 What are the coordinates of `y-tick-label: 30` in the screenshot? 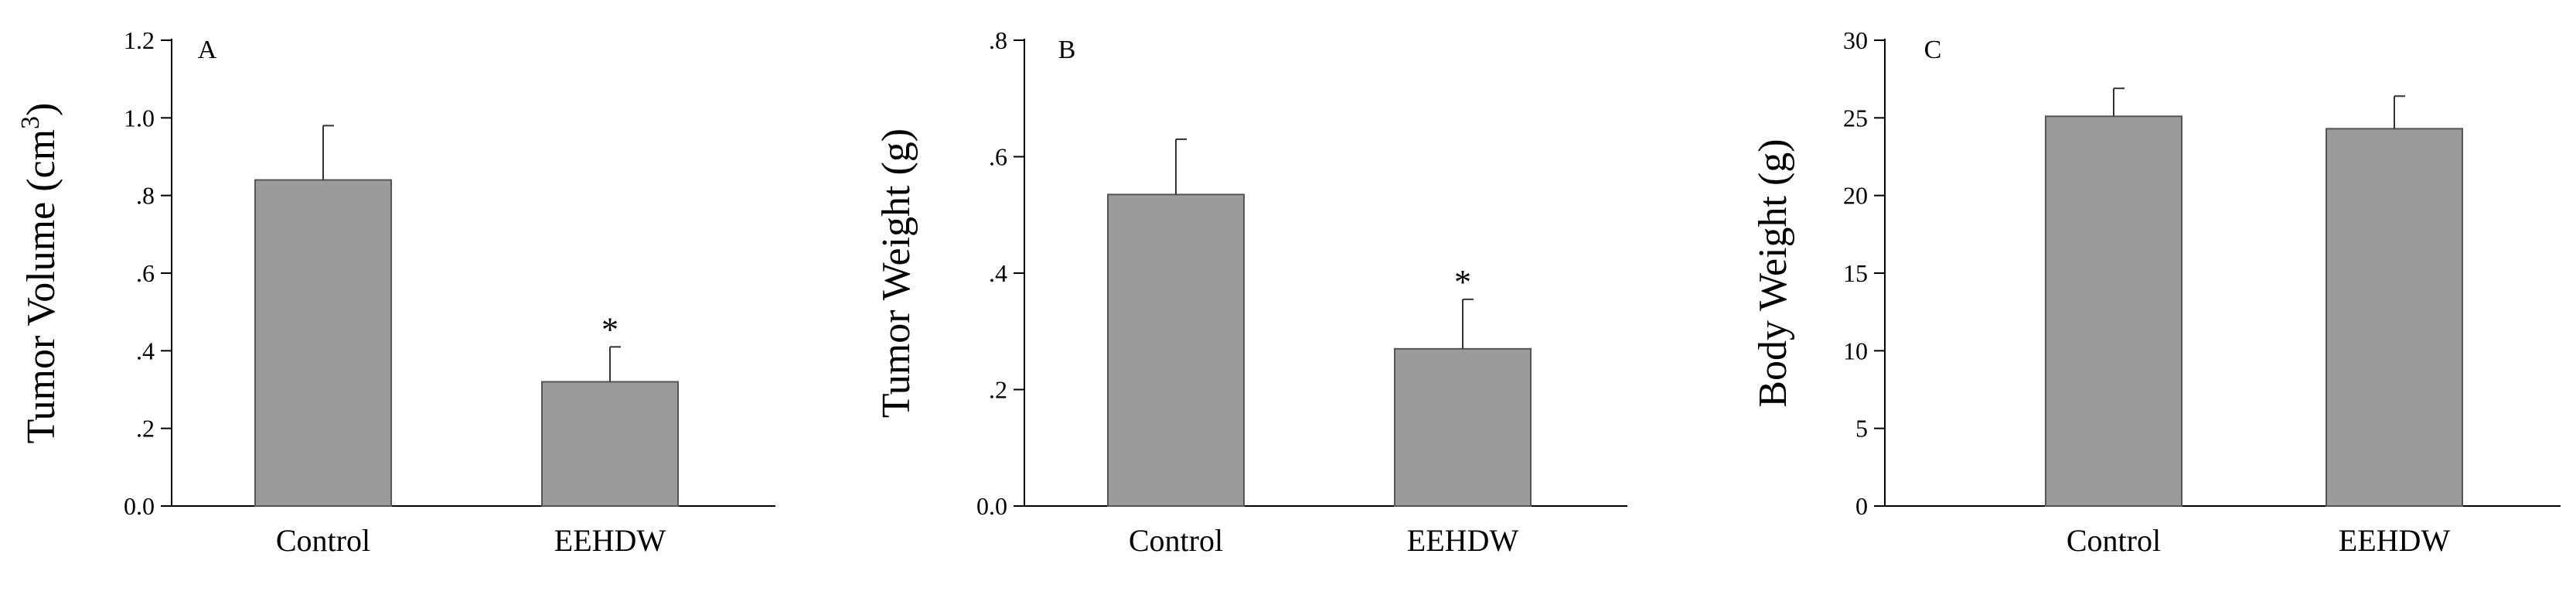 It's located at (1855, 40).